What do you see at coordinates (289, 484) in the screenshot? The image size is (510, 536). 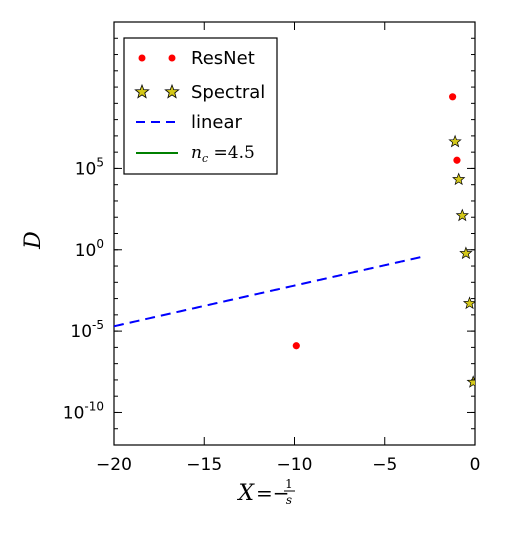 I see `svg-text: 1` at bounding box center [289, 484].